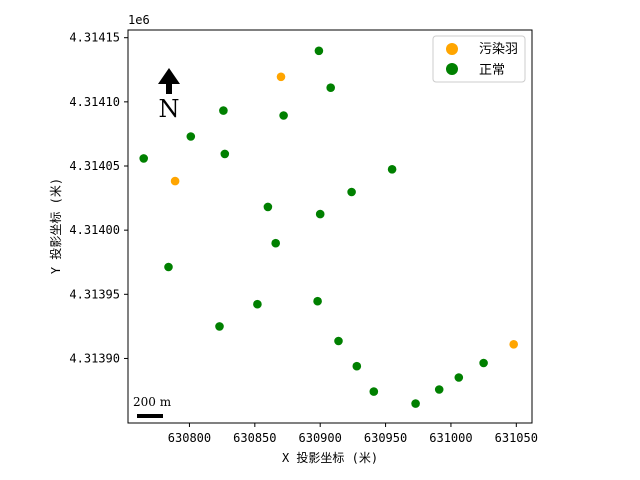  Describe the element at coordinates (94, 294) in the screenshot. I see `y-tick-label-1: 4.31395` at that location.